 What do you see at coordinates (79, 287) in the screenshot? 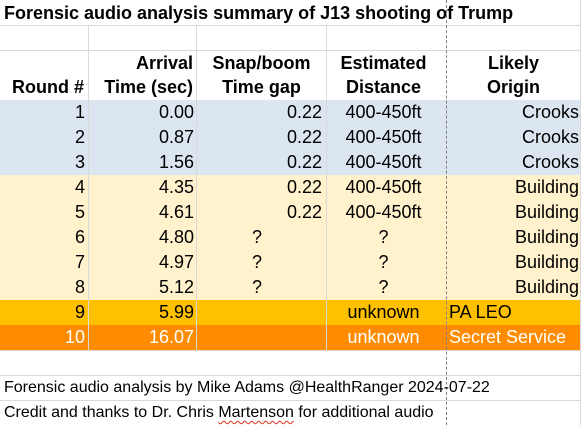
I see `cell-round: 8` at bounding box center [79, 287].